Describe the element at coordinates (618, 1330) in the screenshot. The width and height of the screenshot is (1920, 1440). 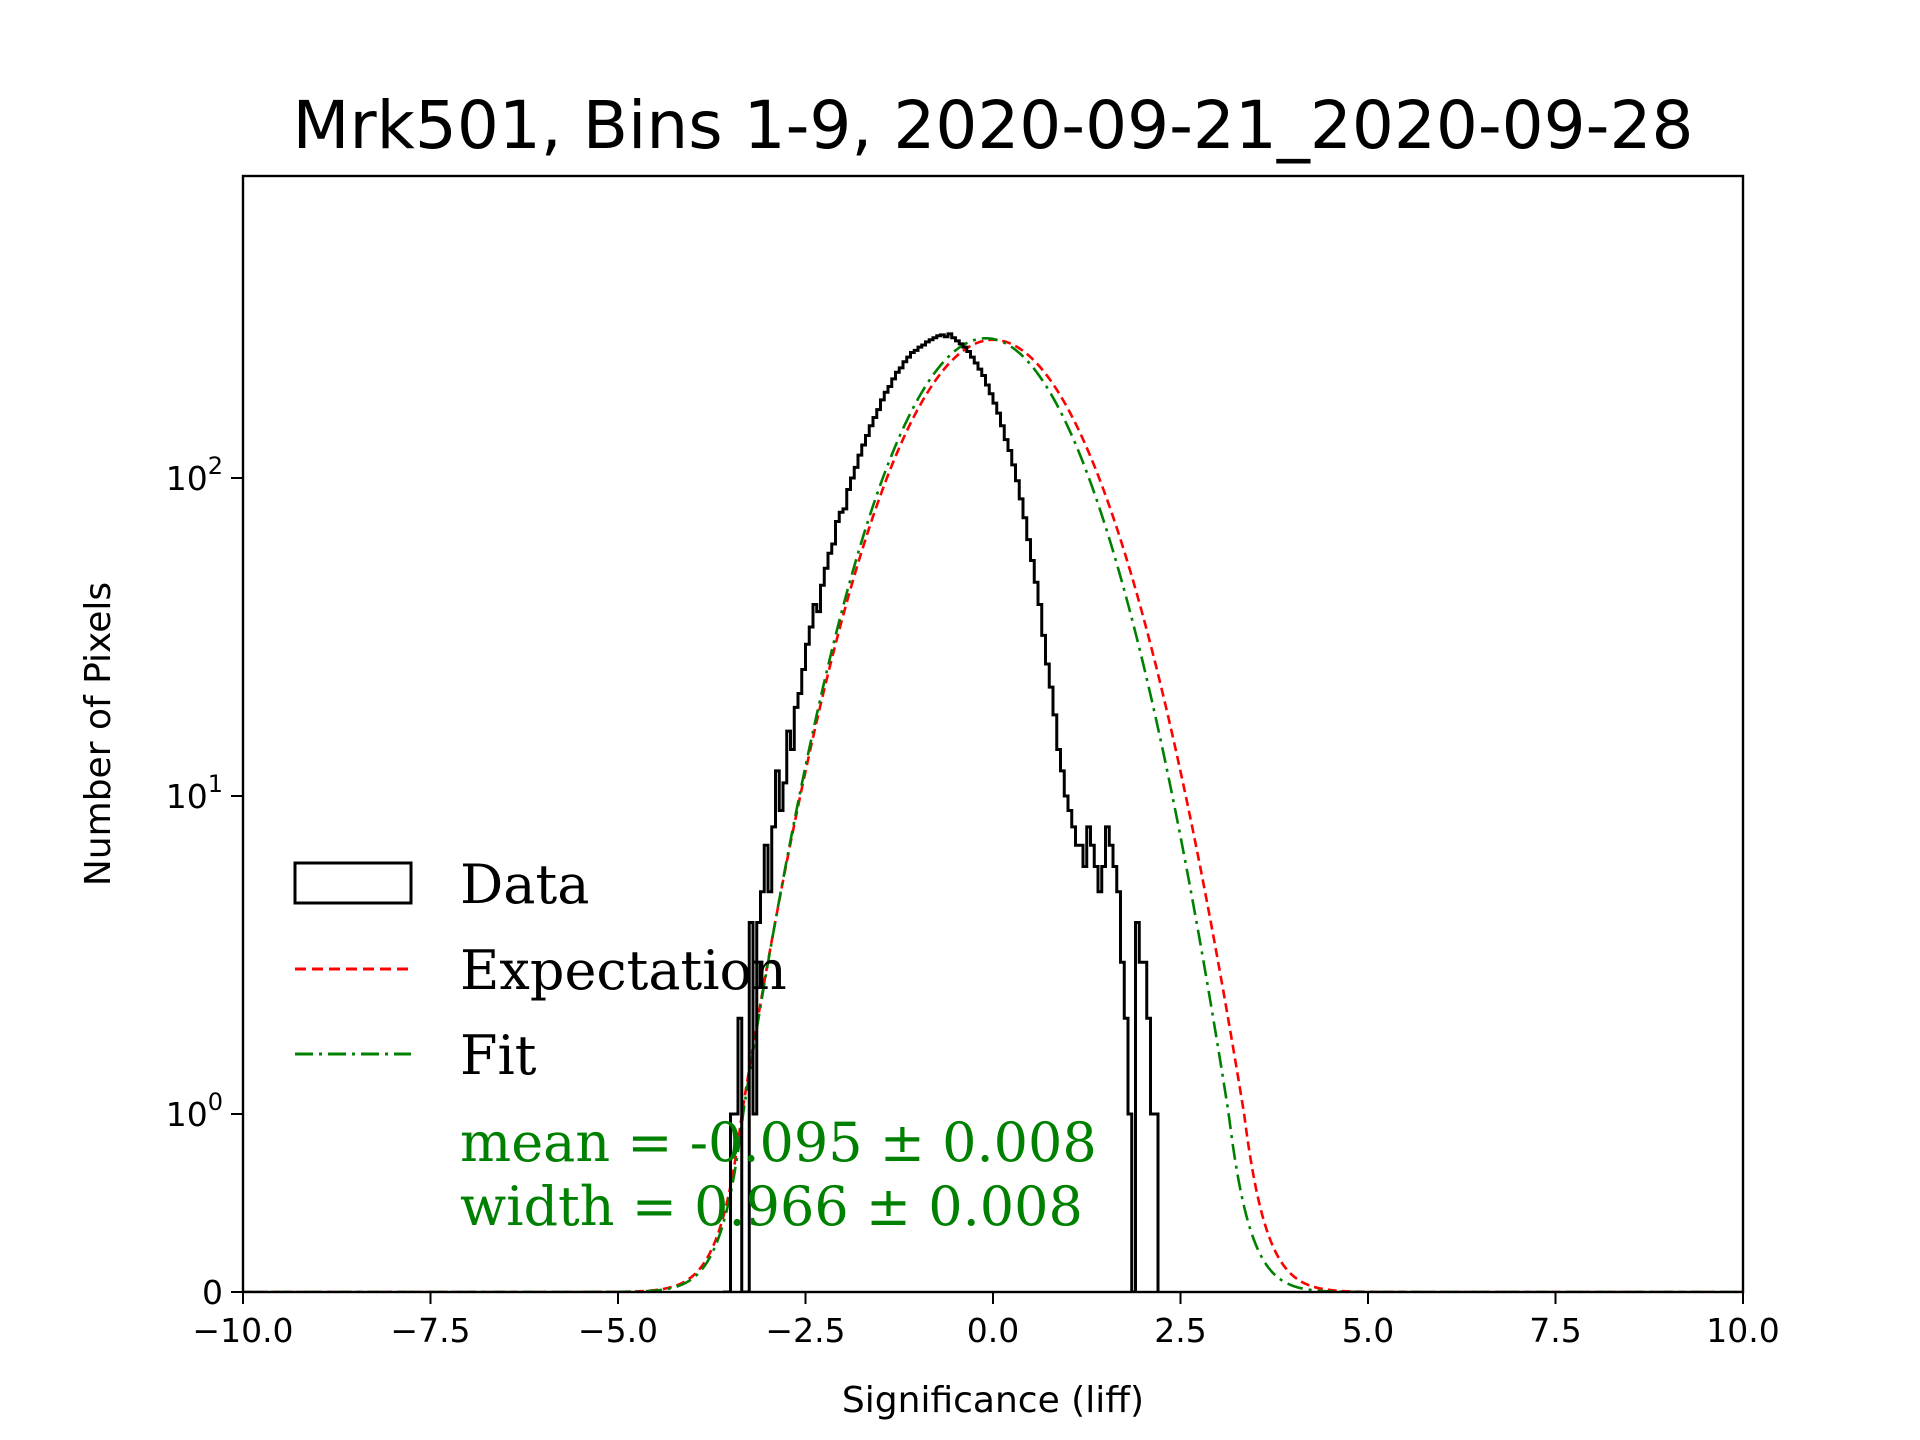
I see `x-tick-label: −5.0` at that location.